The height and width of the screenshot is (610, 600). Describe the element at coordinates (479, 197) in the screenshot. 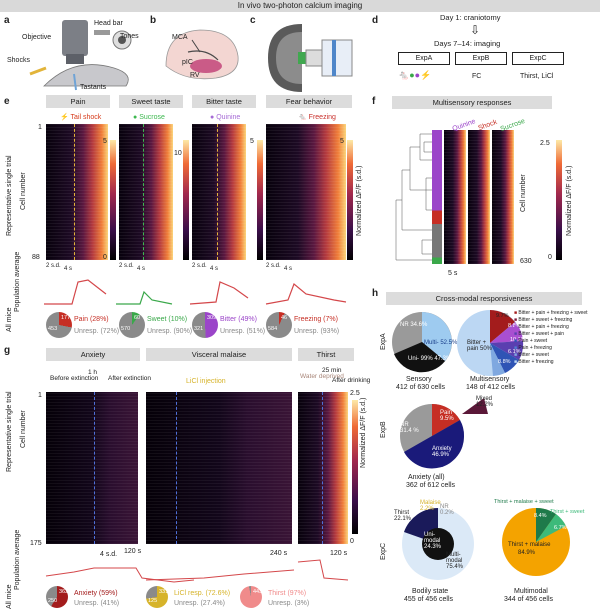

I see `f-heatmap-shock` at that location.